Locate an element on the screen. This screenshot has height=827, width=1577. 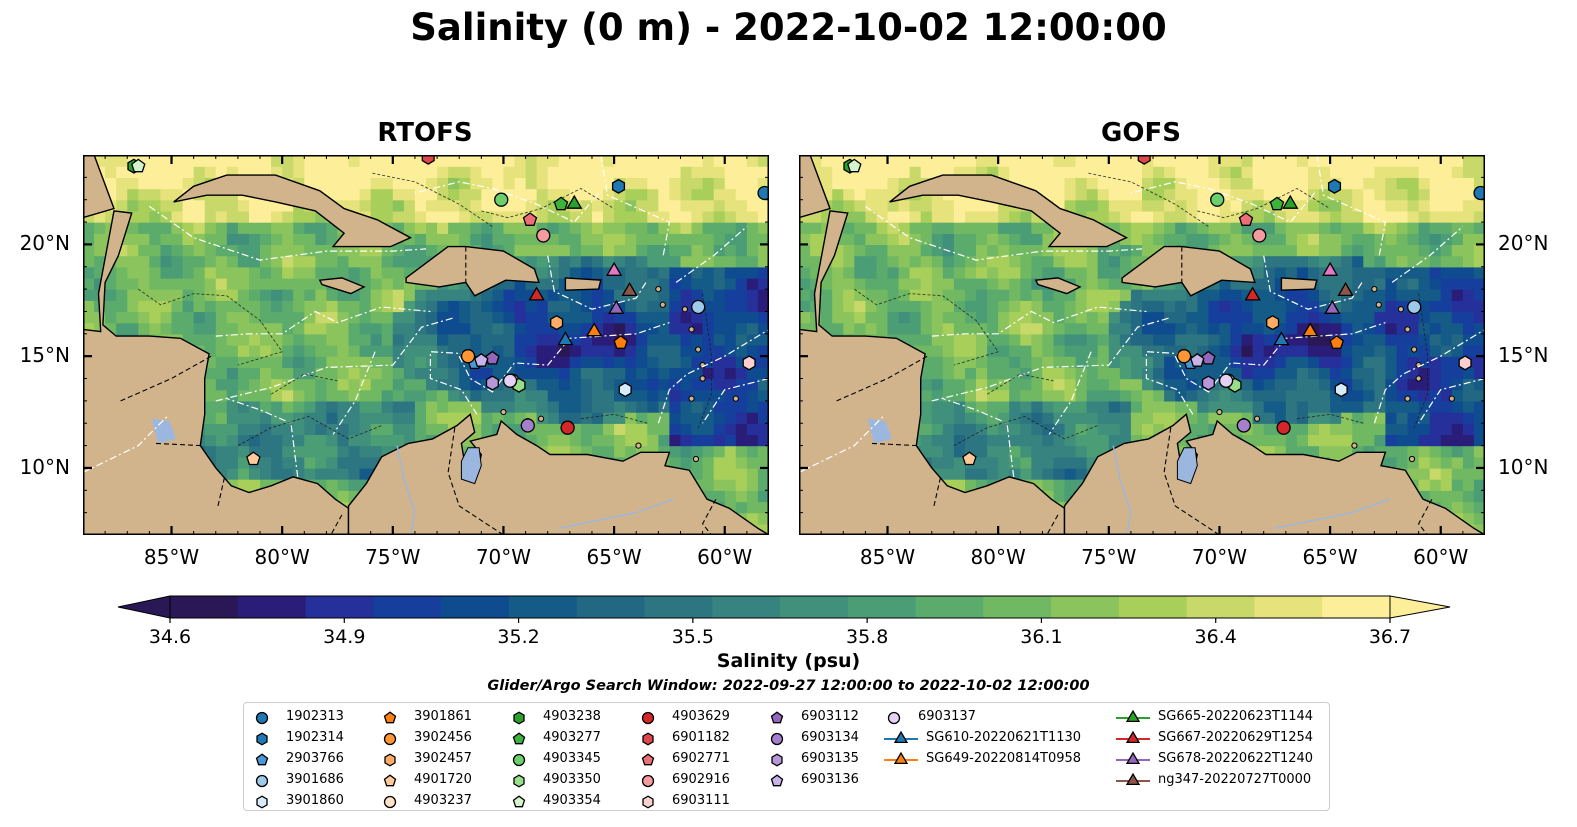
rivers is located at coordinates (1251, 490).